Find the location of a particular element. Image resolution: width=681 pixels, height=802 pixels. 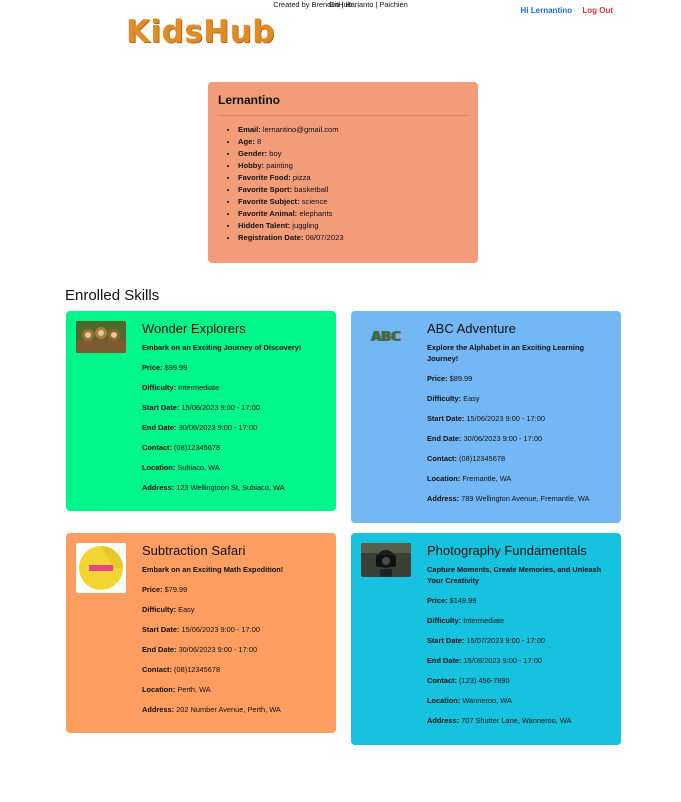

logout-link: Log Out is located at coordinates (597, 10).